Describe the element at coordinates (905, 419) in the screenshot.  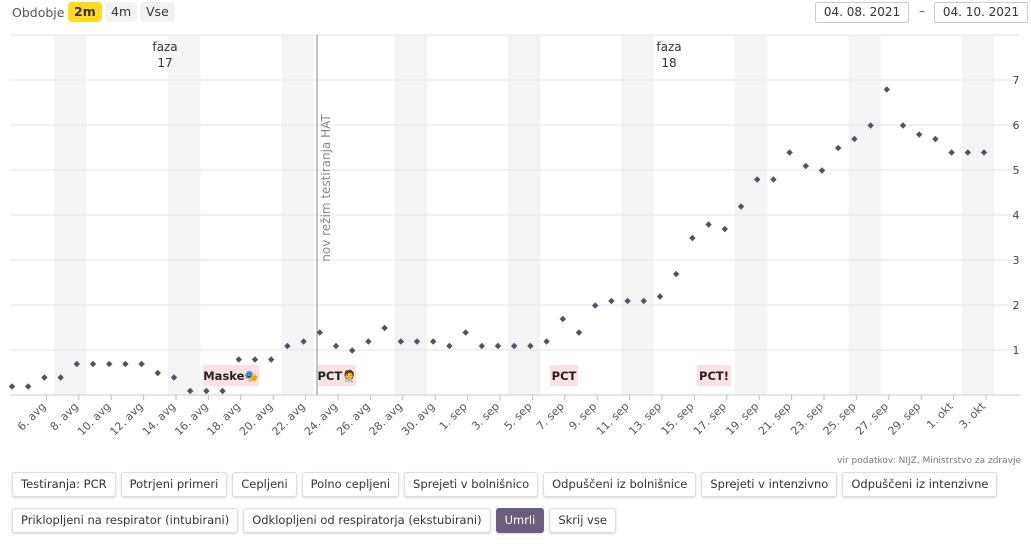
I see `x-tick-label: 29. sep` at that location.